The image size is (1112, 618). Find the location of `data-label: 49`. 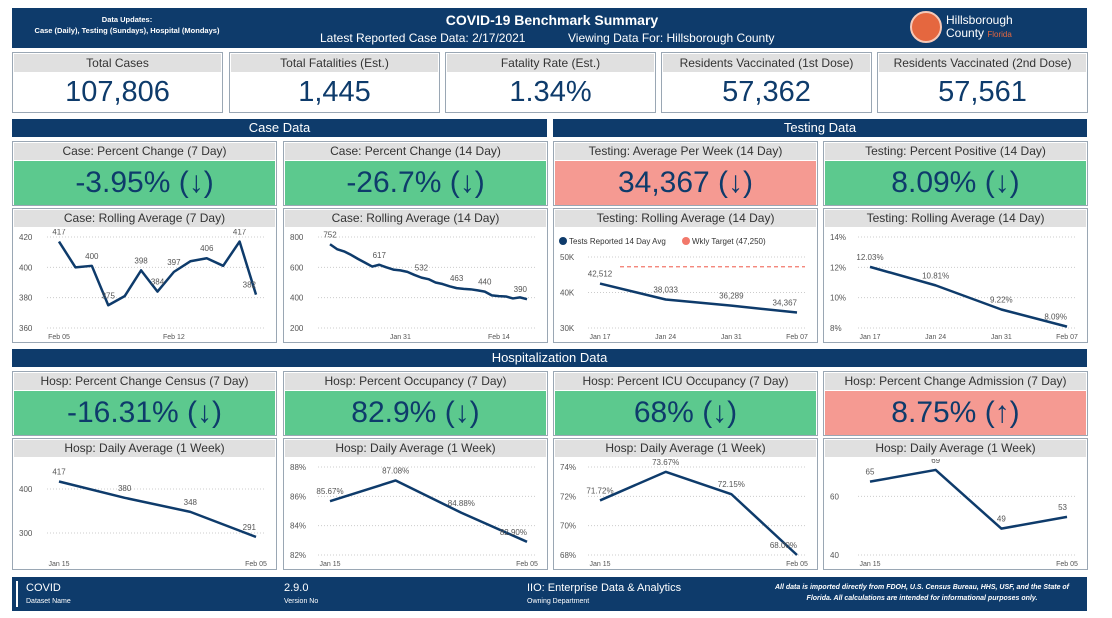

data-label: 49 is located at coordinates (1001, 519).